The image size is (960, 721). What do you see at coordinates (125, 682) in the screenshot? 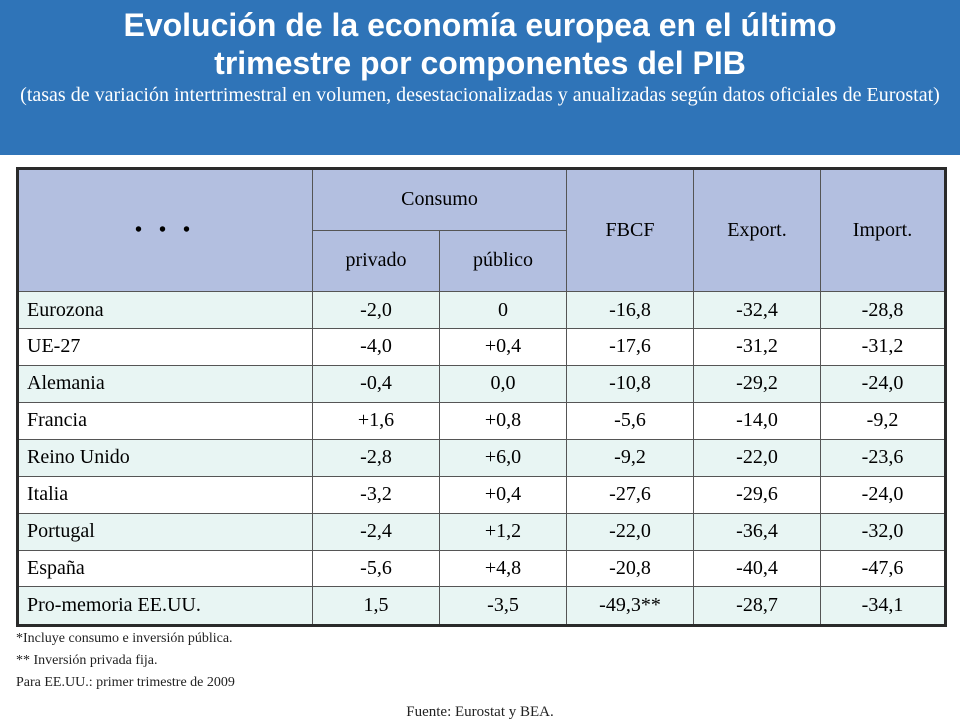
I see `footnote-3: Para EE.UU.: primer trimestre de 2009` at bounding box center [125, 682].